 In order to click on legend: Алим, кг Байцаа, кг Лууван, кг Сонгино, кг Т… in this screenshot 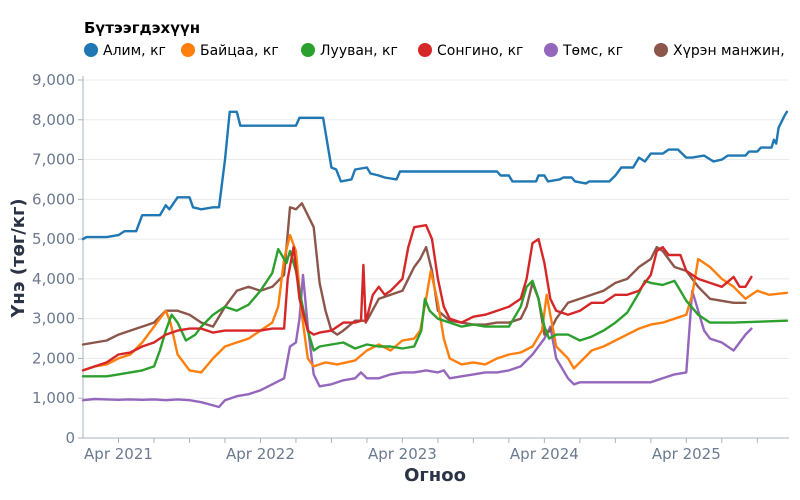, I will do `click(434, 51)`.